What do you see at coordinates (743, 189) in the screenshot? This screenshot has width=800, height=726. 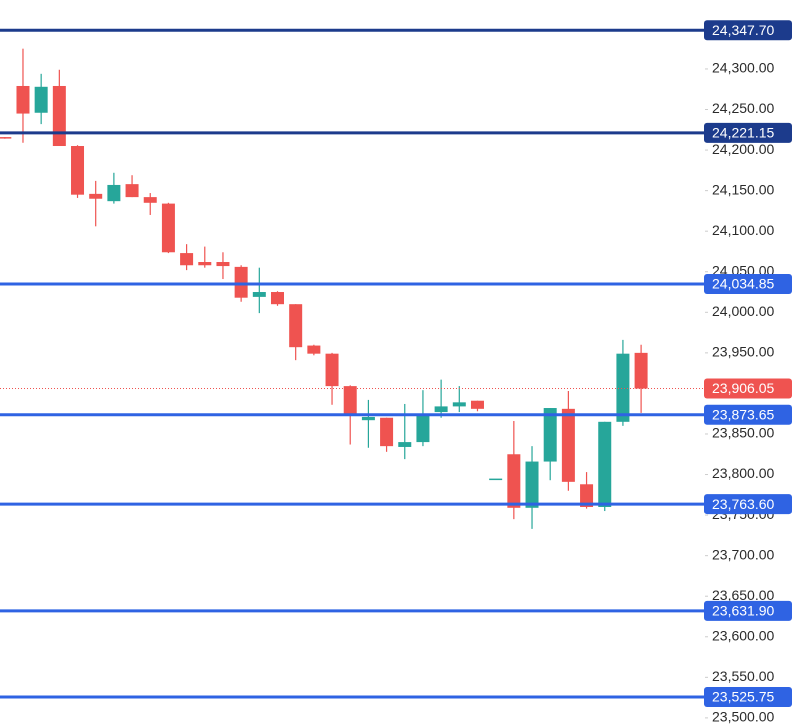 I see `y-tick-label: 24,150.00` at bounding box center [743, 189].